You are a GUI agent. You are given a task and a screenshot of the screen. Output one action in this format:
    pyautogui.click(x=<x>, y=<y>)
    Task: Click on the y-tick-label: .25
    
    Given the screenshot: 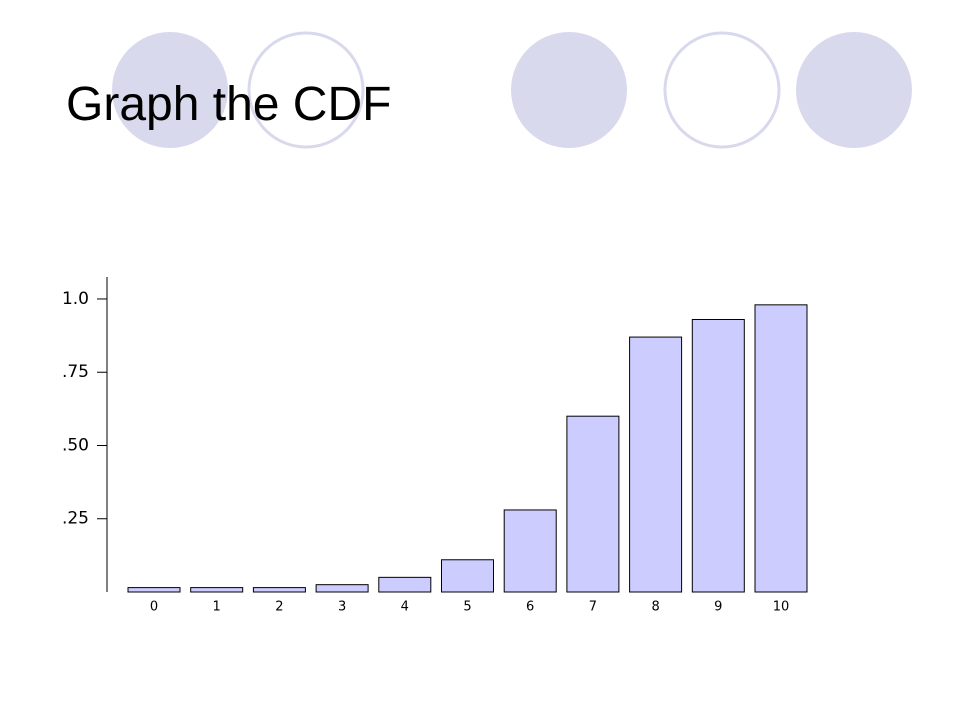 What is the action you would take?
    pyautogui.click(x=75, y=519)
    